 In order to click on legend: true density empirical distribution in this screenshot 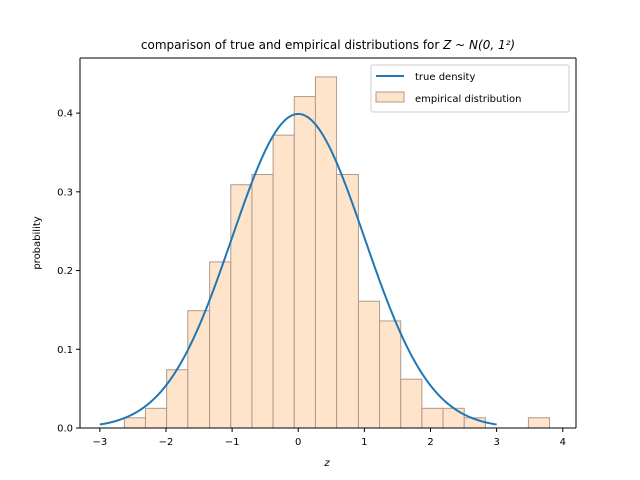, I will do `click(470, 88)`.